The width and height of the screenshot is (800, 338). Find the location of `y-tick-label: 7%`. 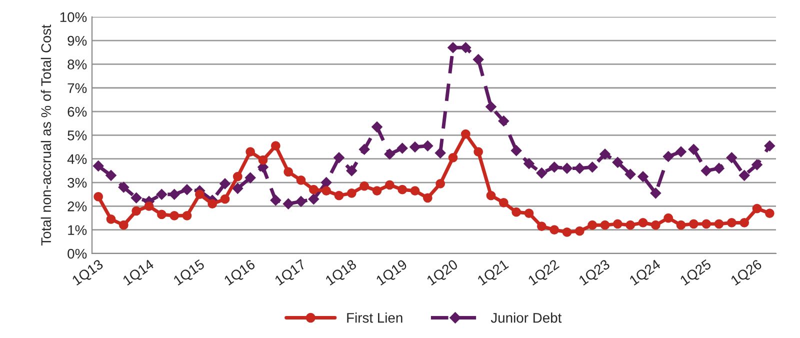

y-tick-label: 7% is located at coordinates (77, 88).